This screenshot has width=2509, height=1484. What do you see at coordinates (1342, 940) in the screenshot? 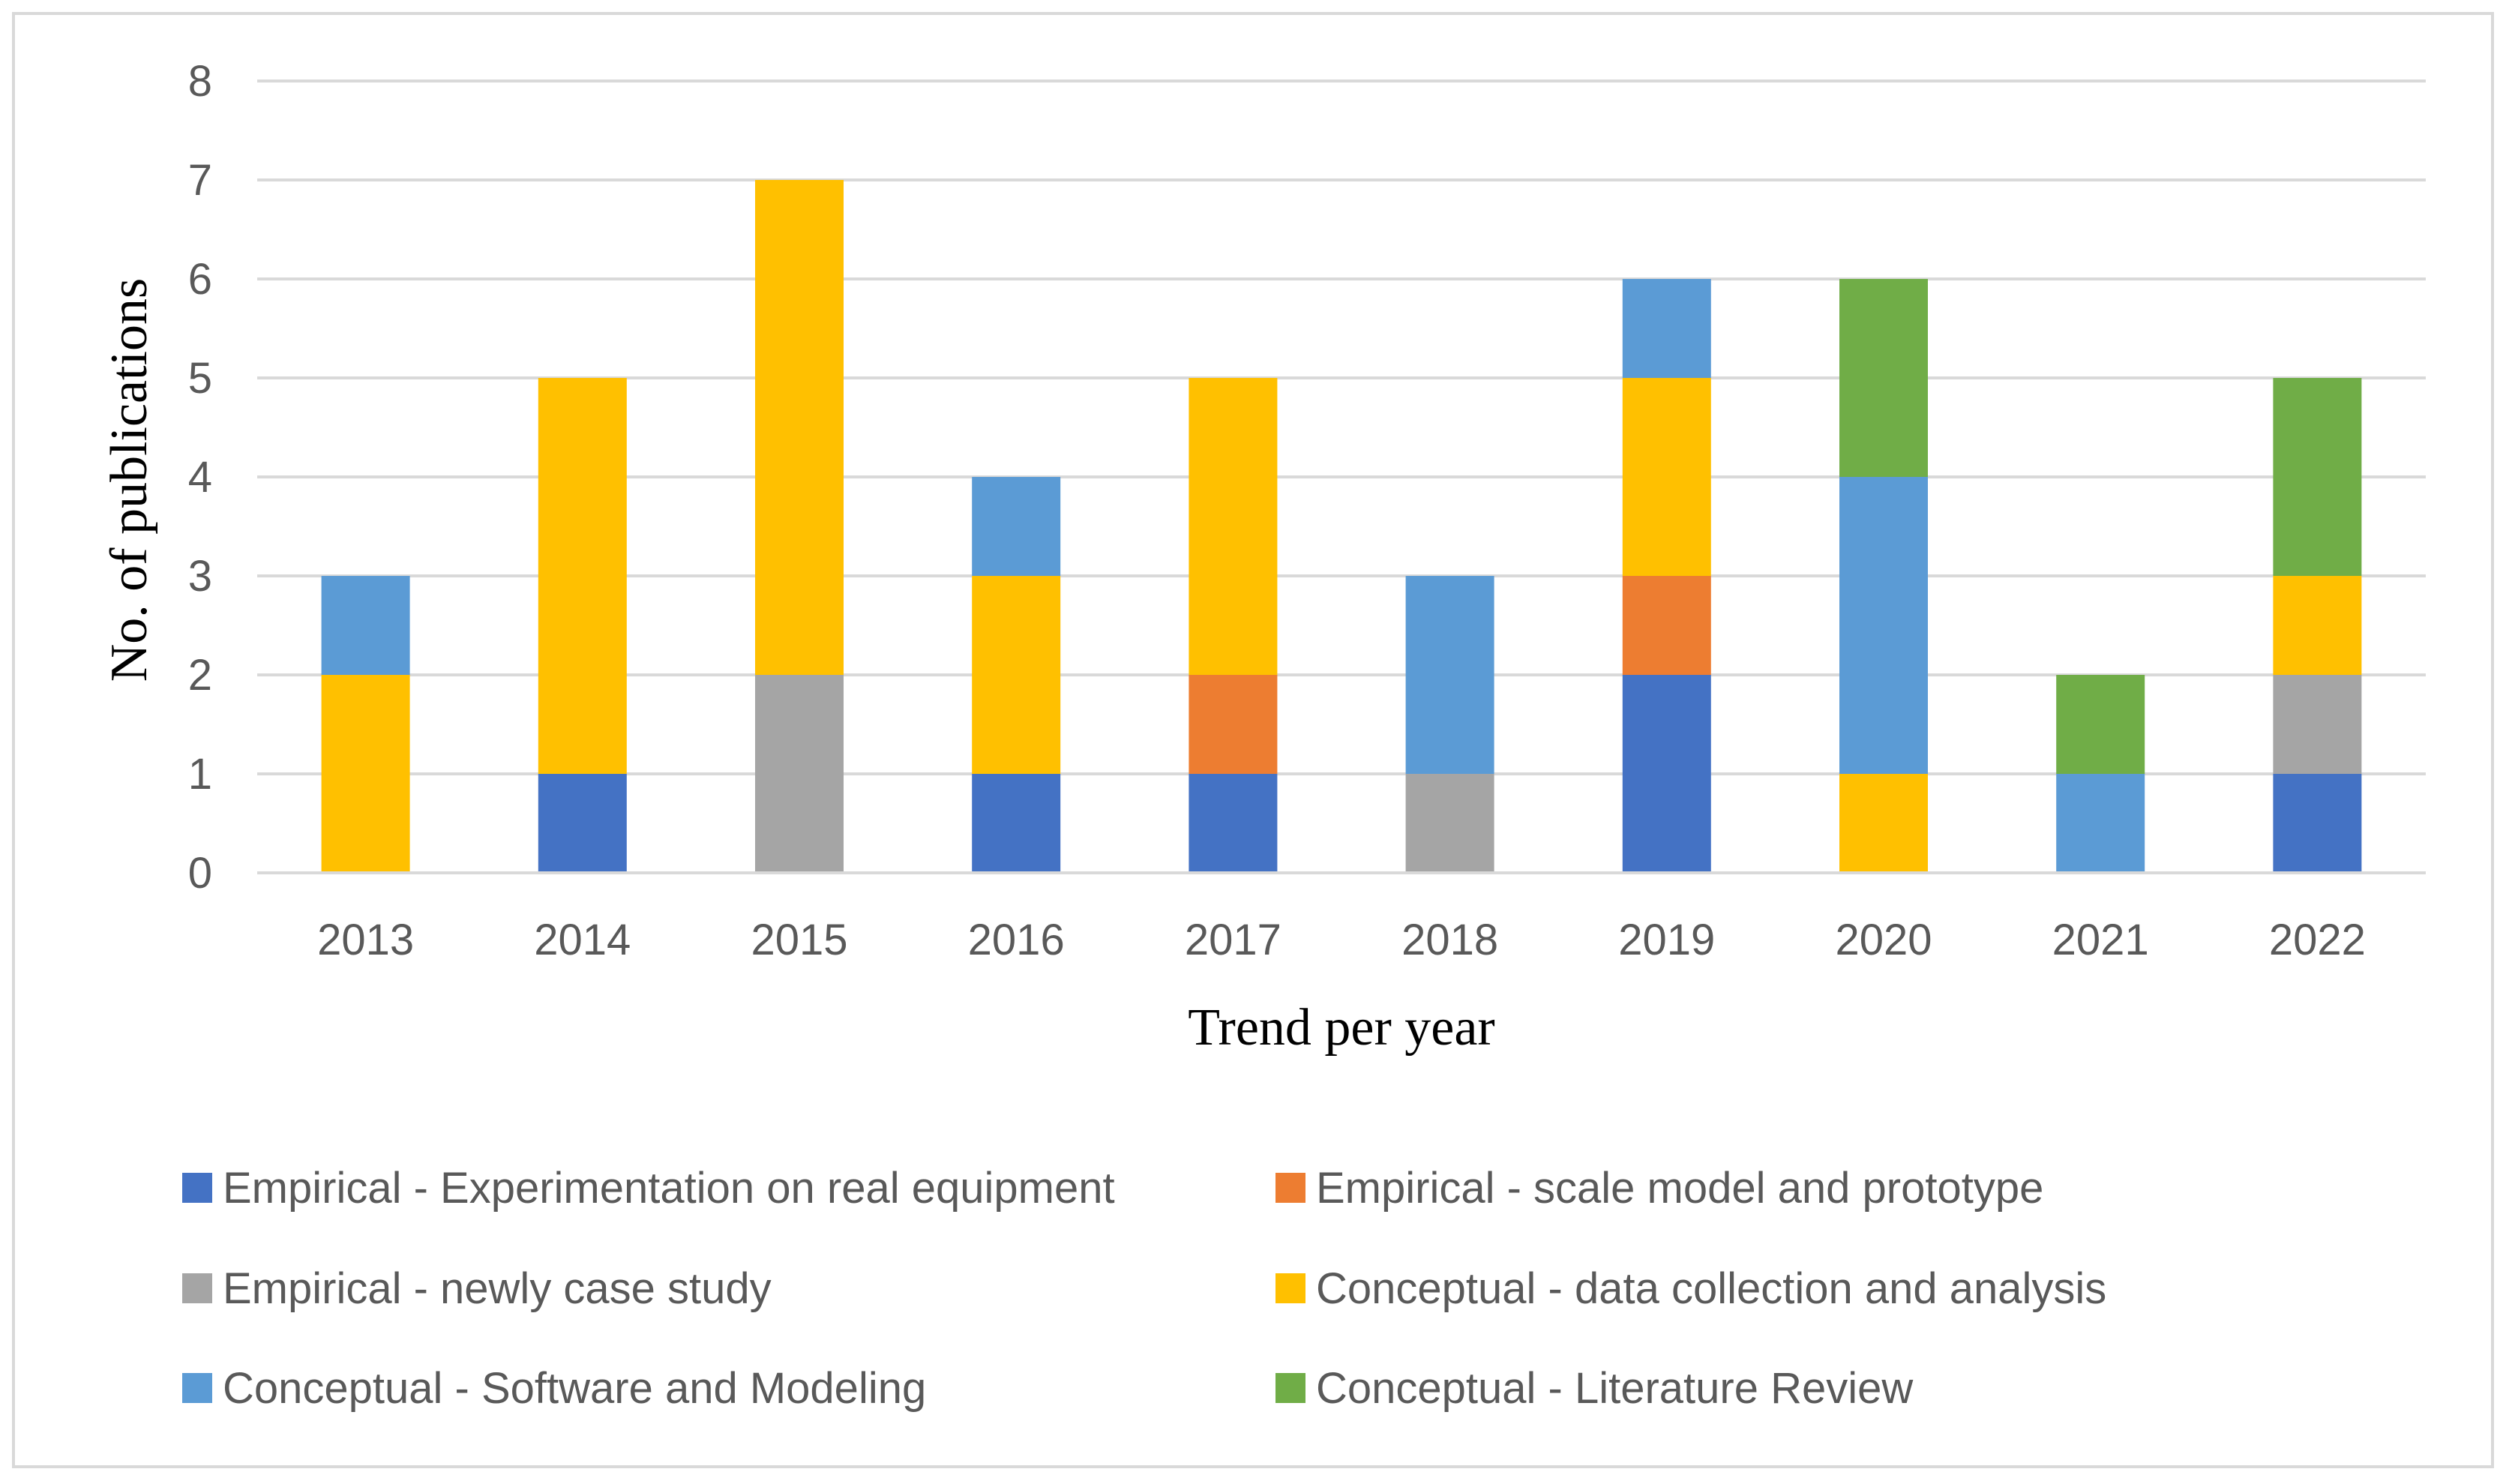
I see `x-tick-labels: 2013 2014 2015 2016 2017 2018 2019 2020 2021 2022` at bounding box center [1342, 940].